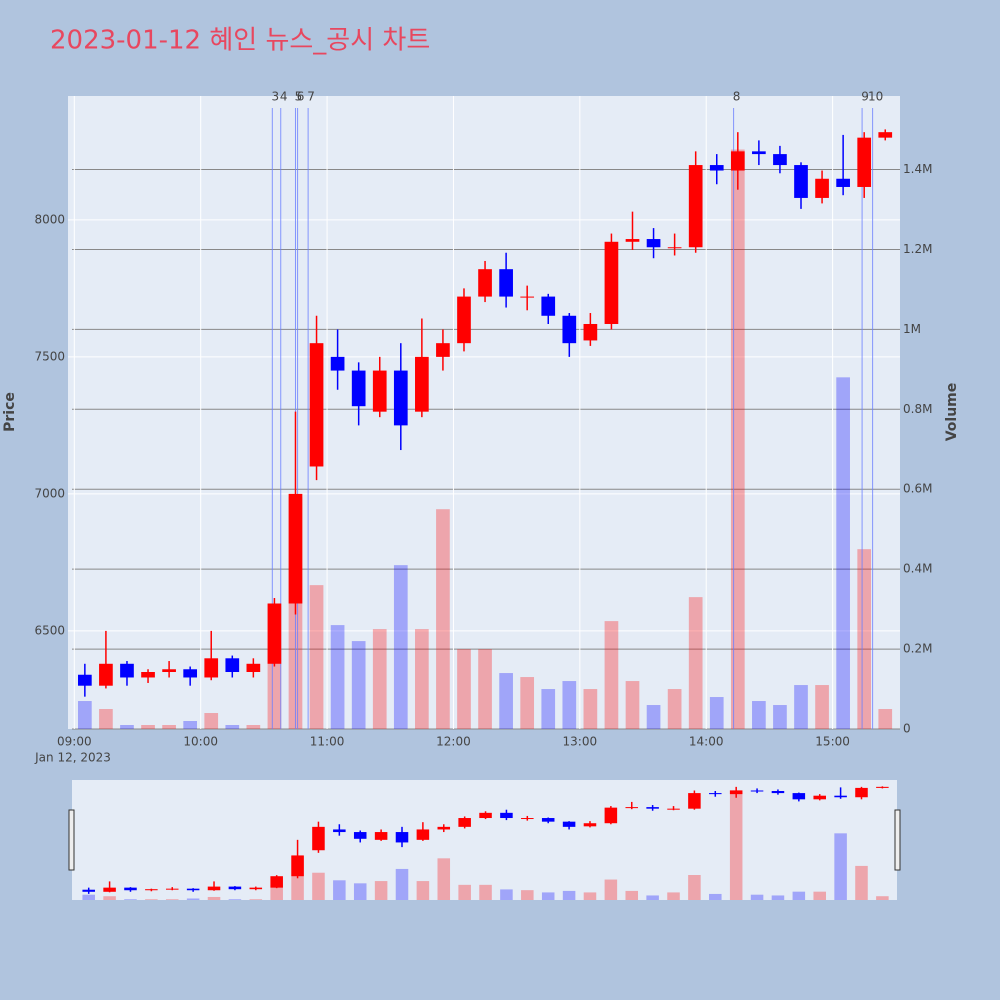 The width and height of the screenshot is (1000, 1000). Describe the element at coordinates (49, 356) in the screenshot. I see `y-tick-label: 7500` at that location.